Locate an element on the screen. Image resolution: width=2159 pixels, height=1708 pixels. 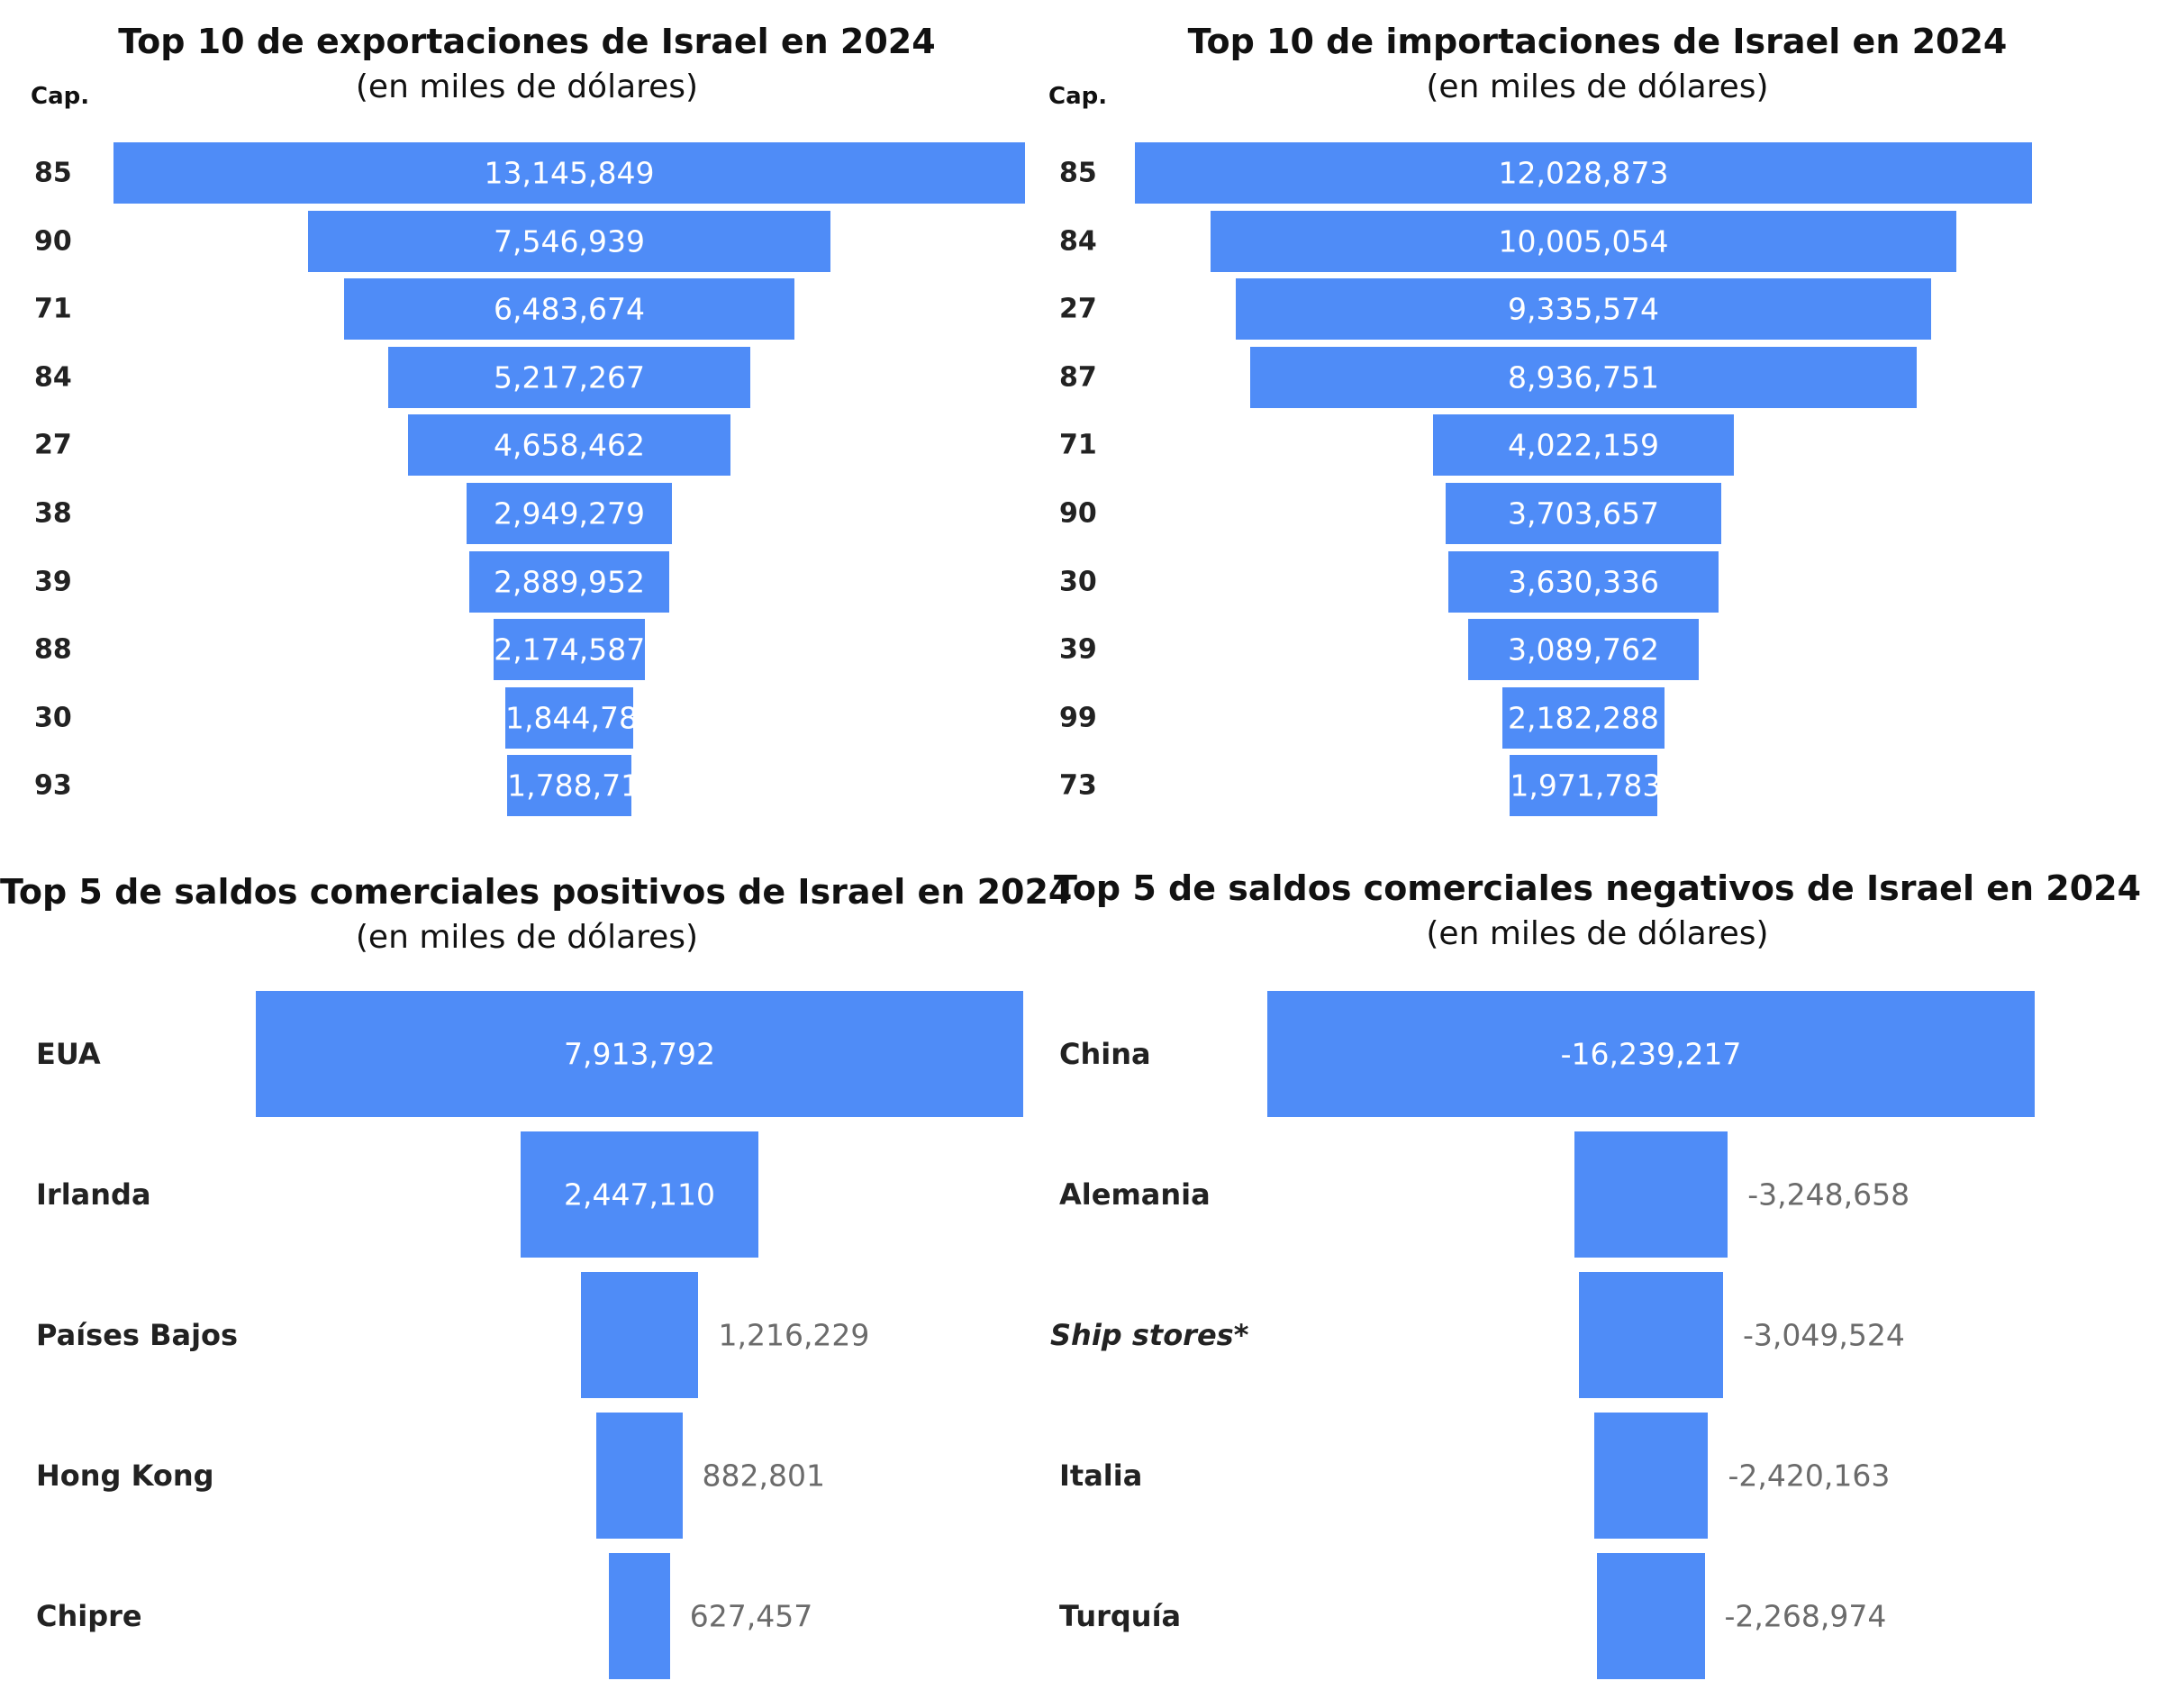
imports-value-label: 12,028,873 is located at coordinates (1583, 173).